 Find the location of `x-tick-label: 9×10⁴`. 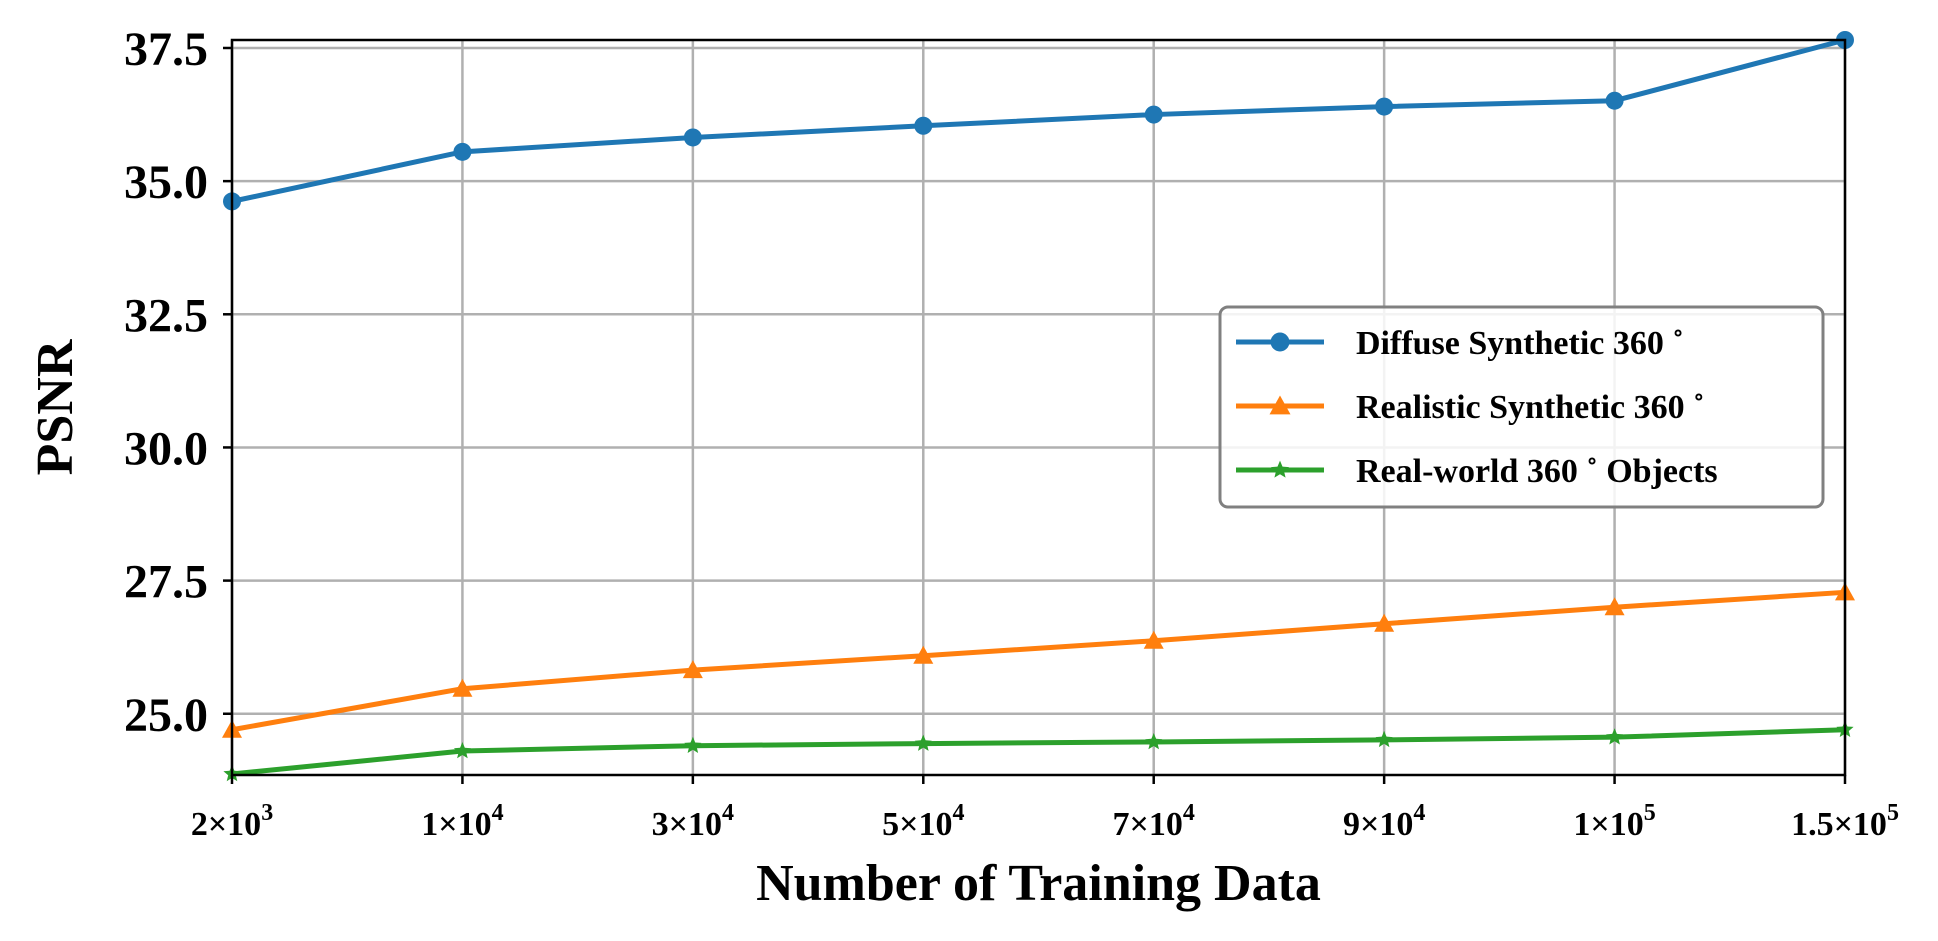

x-tick-label: 9×10⁴ is located at coordinates (1384, 821).